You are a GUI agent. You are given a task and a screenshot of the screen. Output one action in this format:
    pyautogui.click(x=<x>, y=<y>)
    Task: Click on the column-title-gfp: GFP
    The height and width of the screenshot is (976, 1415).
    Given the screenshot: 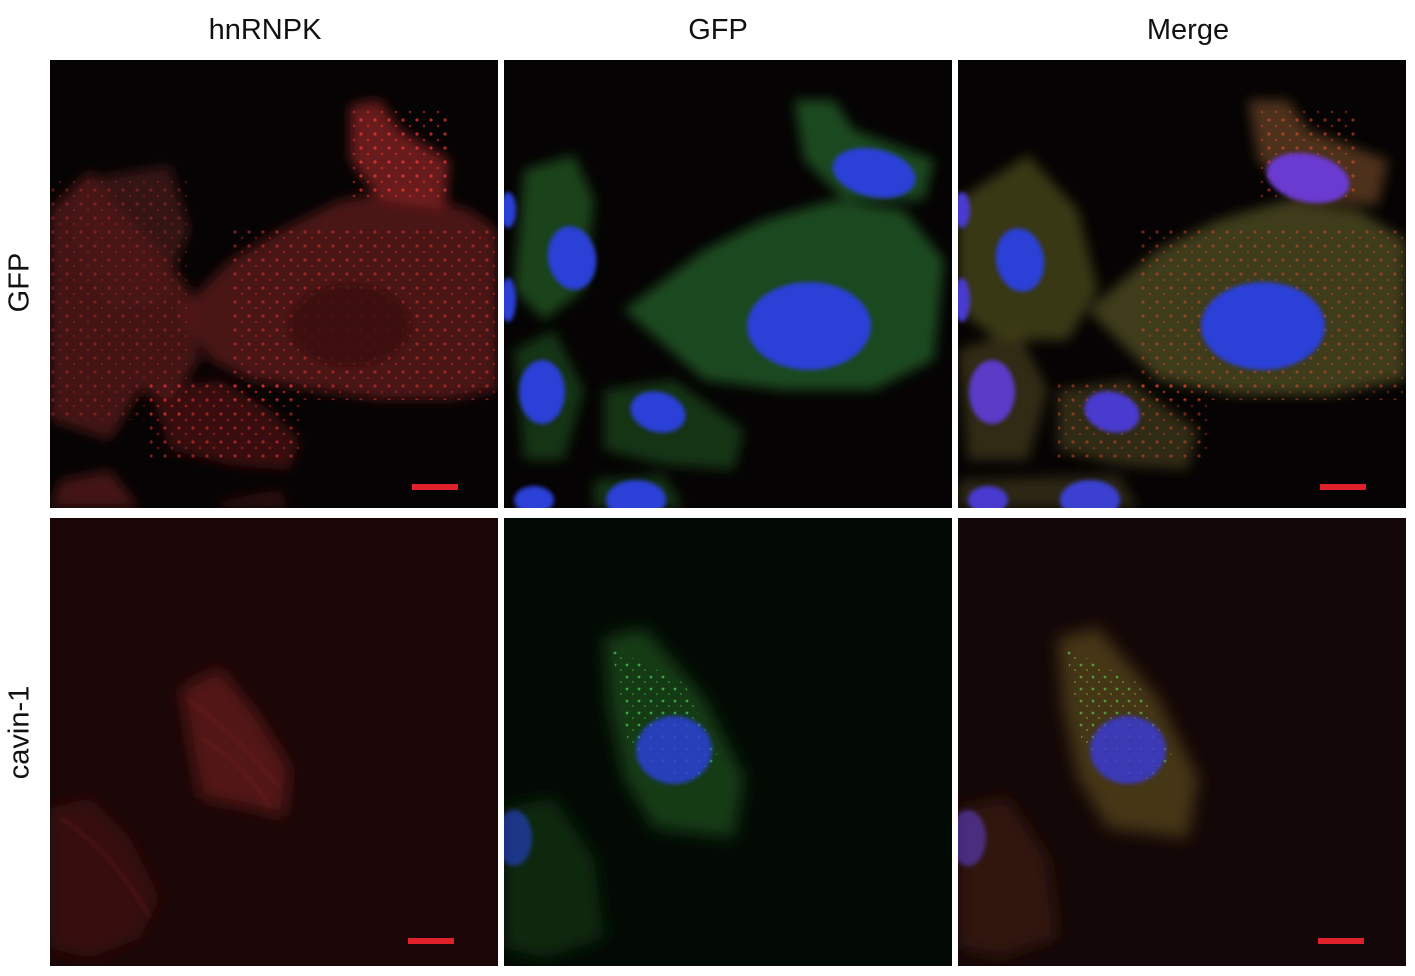 What is the action you would take?
    pyautogui.click(x=718, y=30)
    